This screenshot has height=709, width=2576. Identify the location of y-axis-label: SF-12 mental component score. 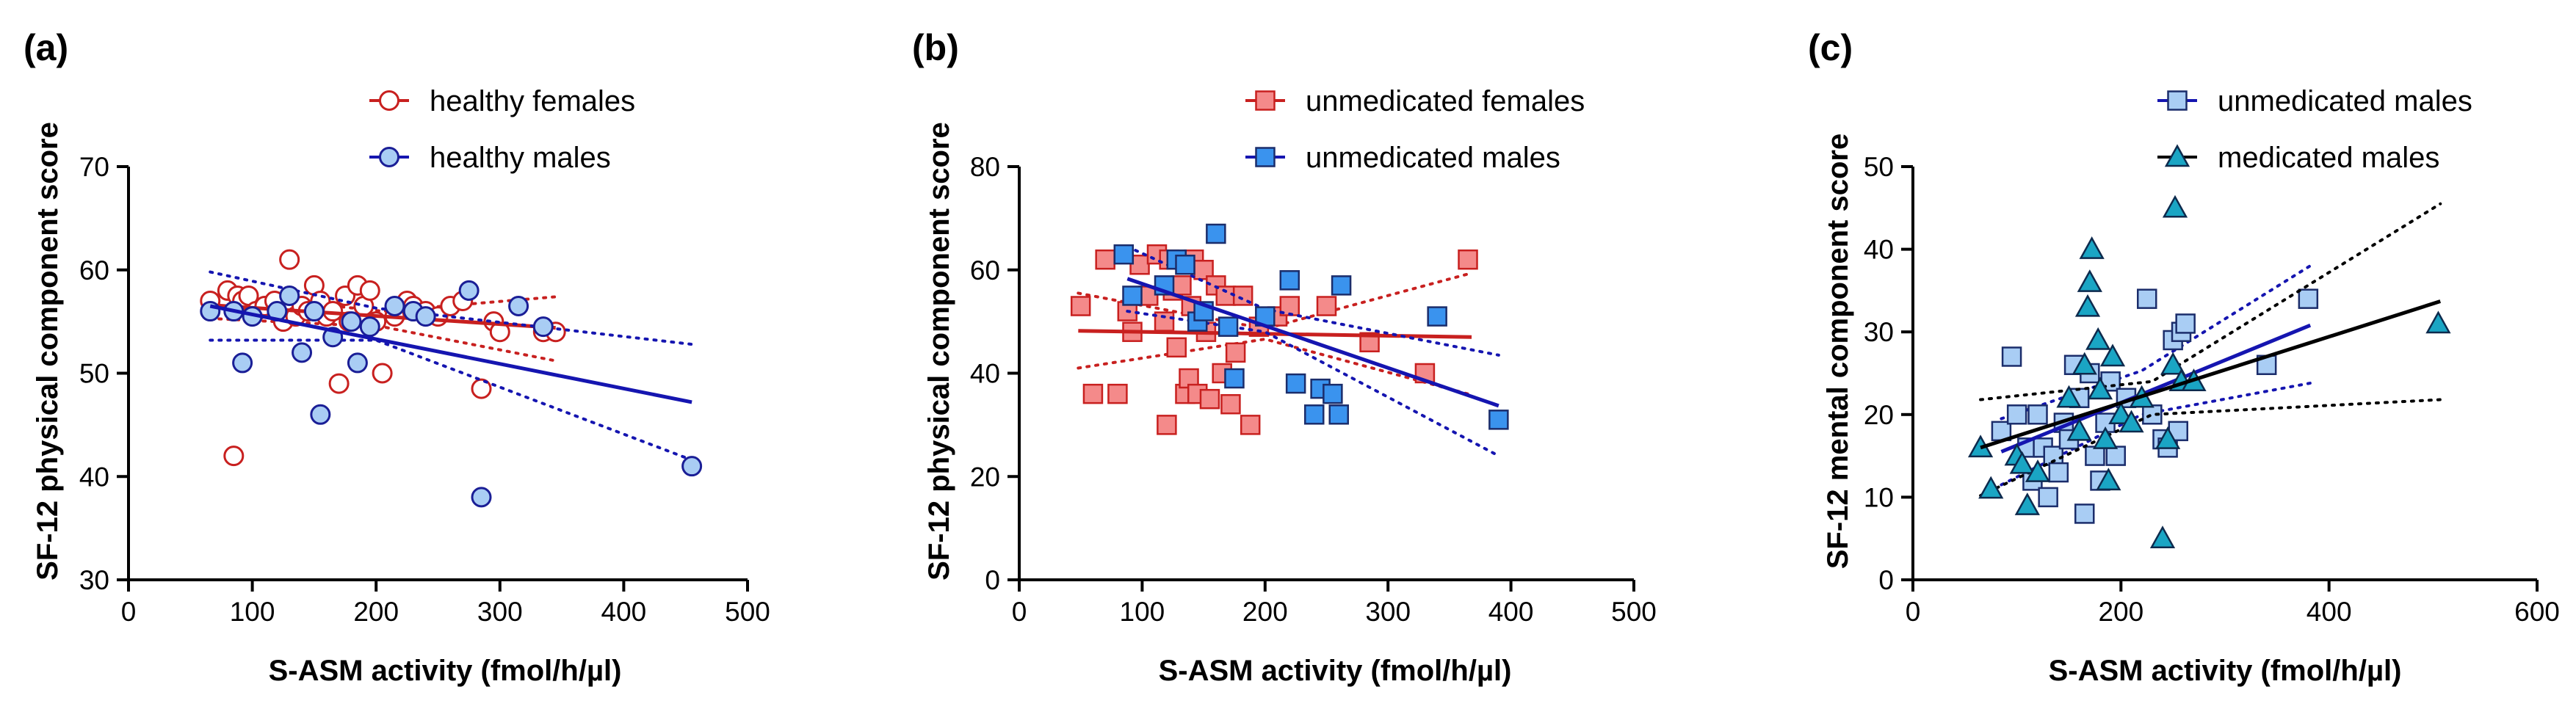
(1838, 351).